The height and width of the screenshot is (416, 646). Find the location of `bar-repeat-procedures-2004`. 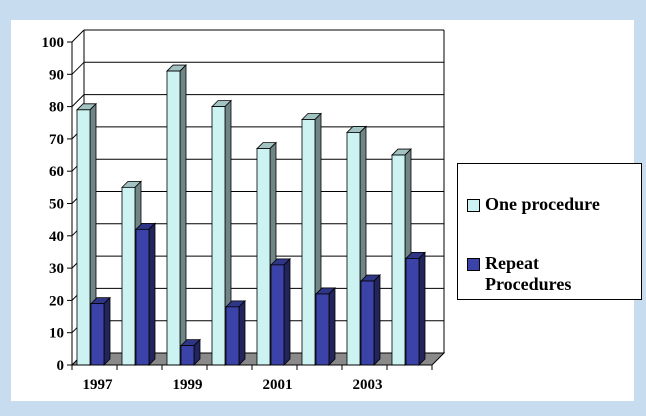

bar-repeat-procedures-2004 is located at coordinates (412, 312).